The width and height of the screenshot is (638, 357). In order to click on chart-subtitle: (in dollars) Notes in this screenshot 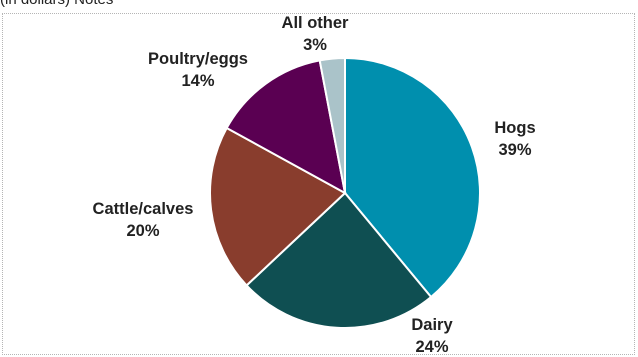, I will do `click(56, 4)`.